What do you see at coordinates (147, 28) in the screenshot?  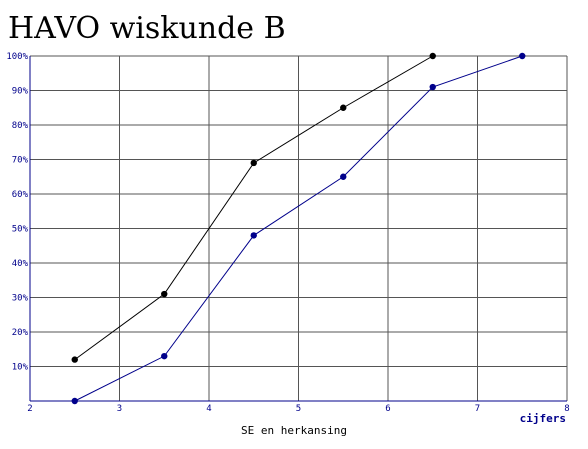 I see `chart-title: HAVO wiskunde B` at bounding box center [147, 28].